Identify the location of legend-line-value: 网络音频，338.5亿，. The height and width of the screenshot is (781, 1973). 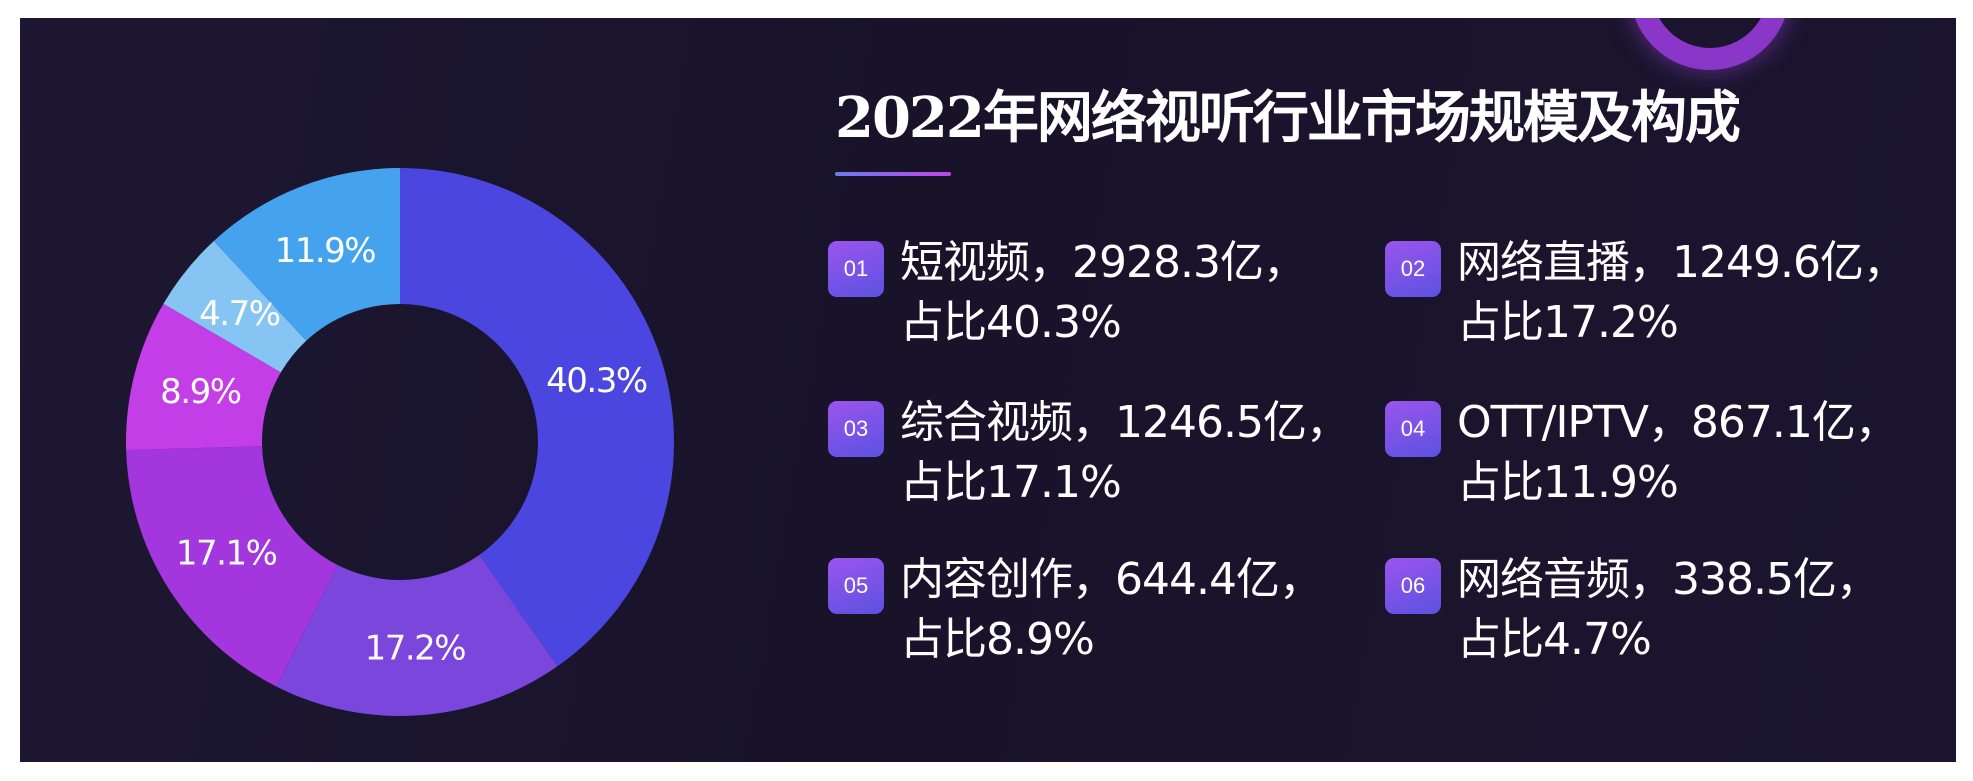
(1668, 579).